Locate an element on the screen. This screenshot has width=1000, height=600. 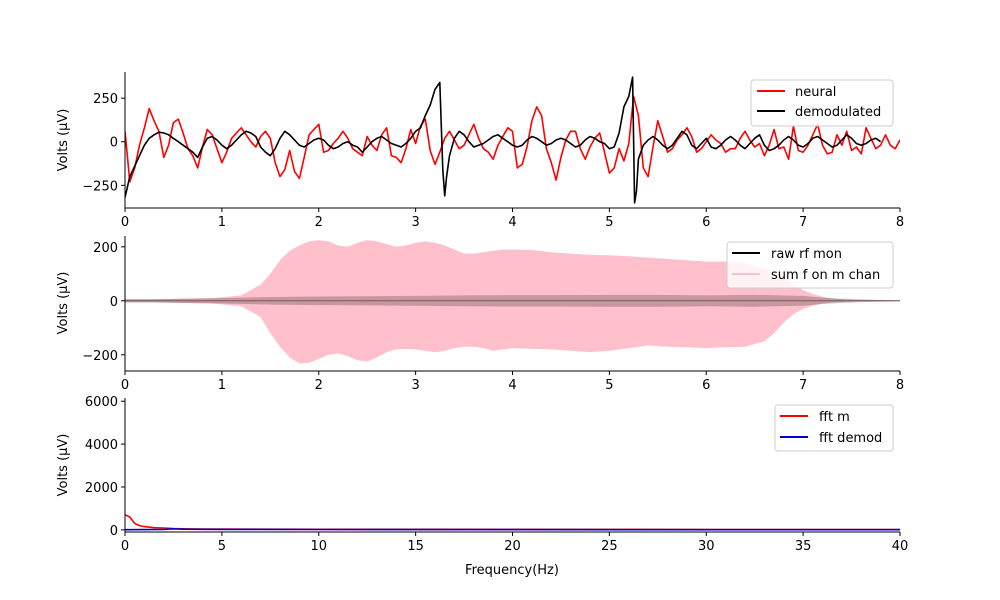
legend-frame-top is located at coordinates (822, 103).